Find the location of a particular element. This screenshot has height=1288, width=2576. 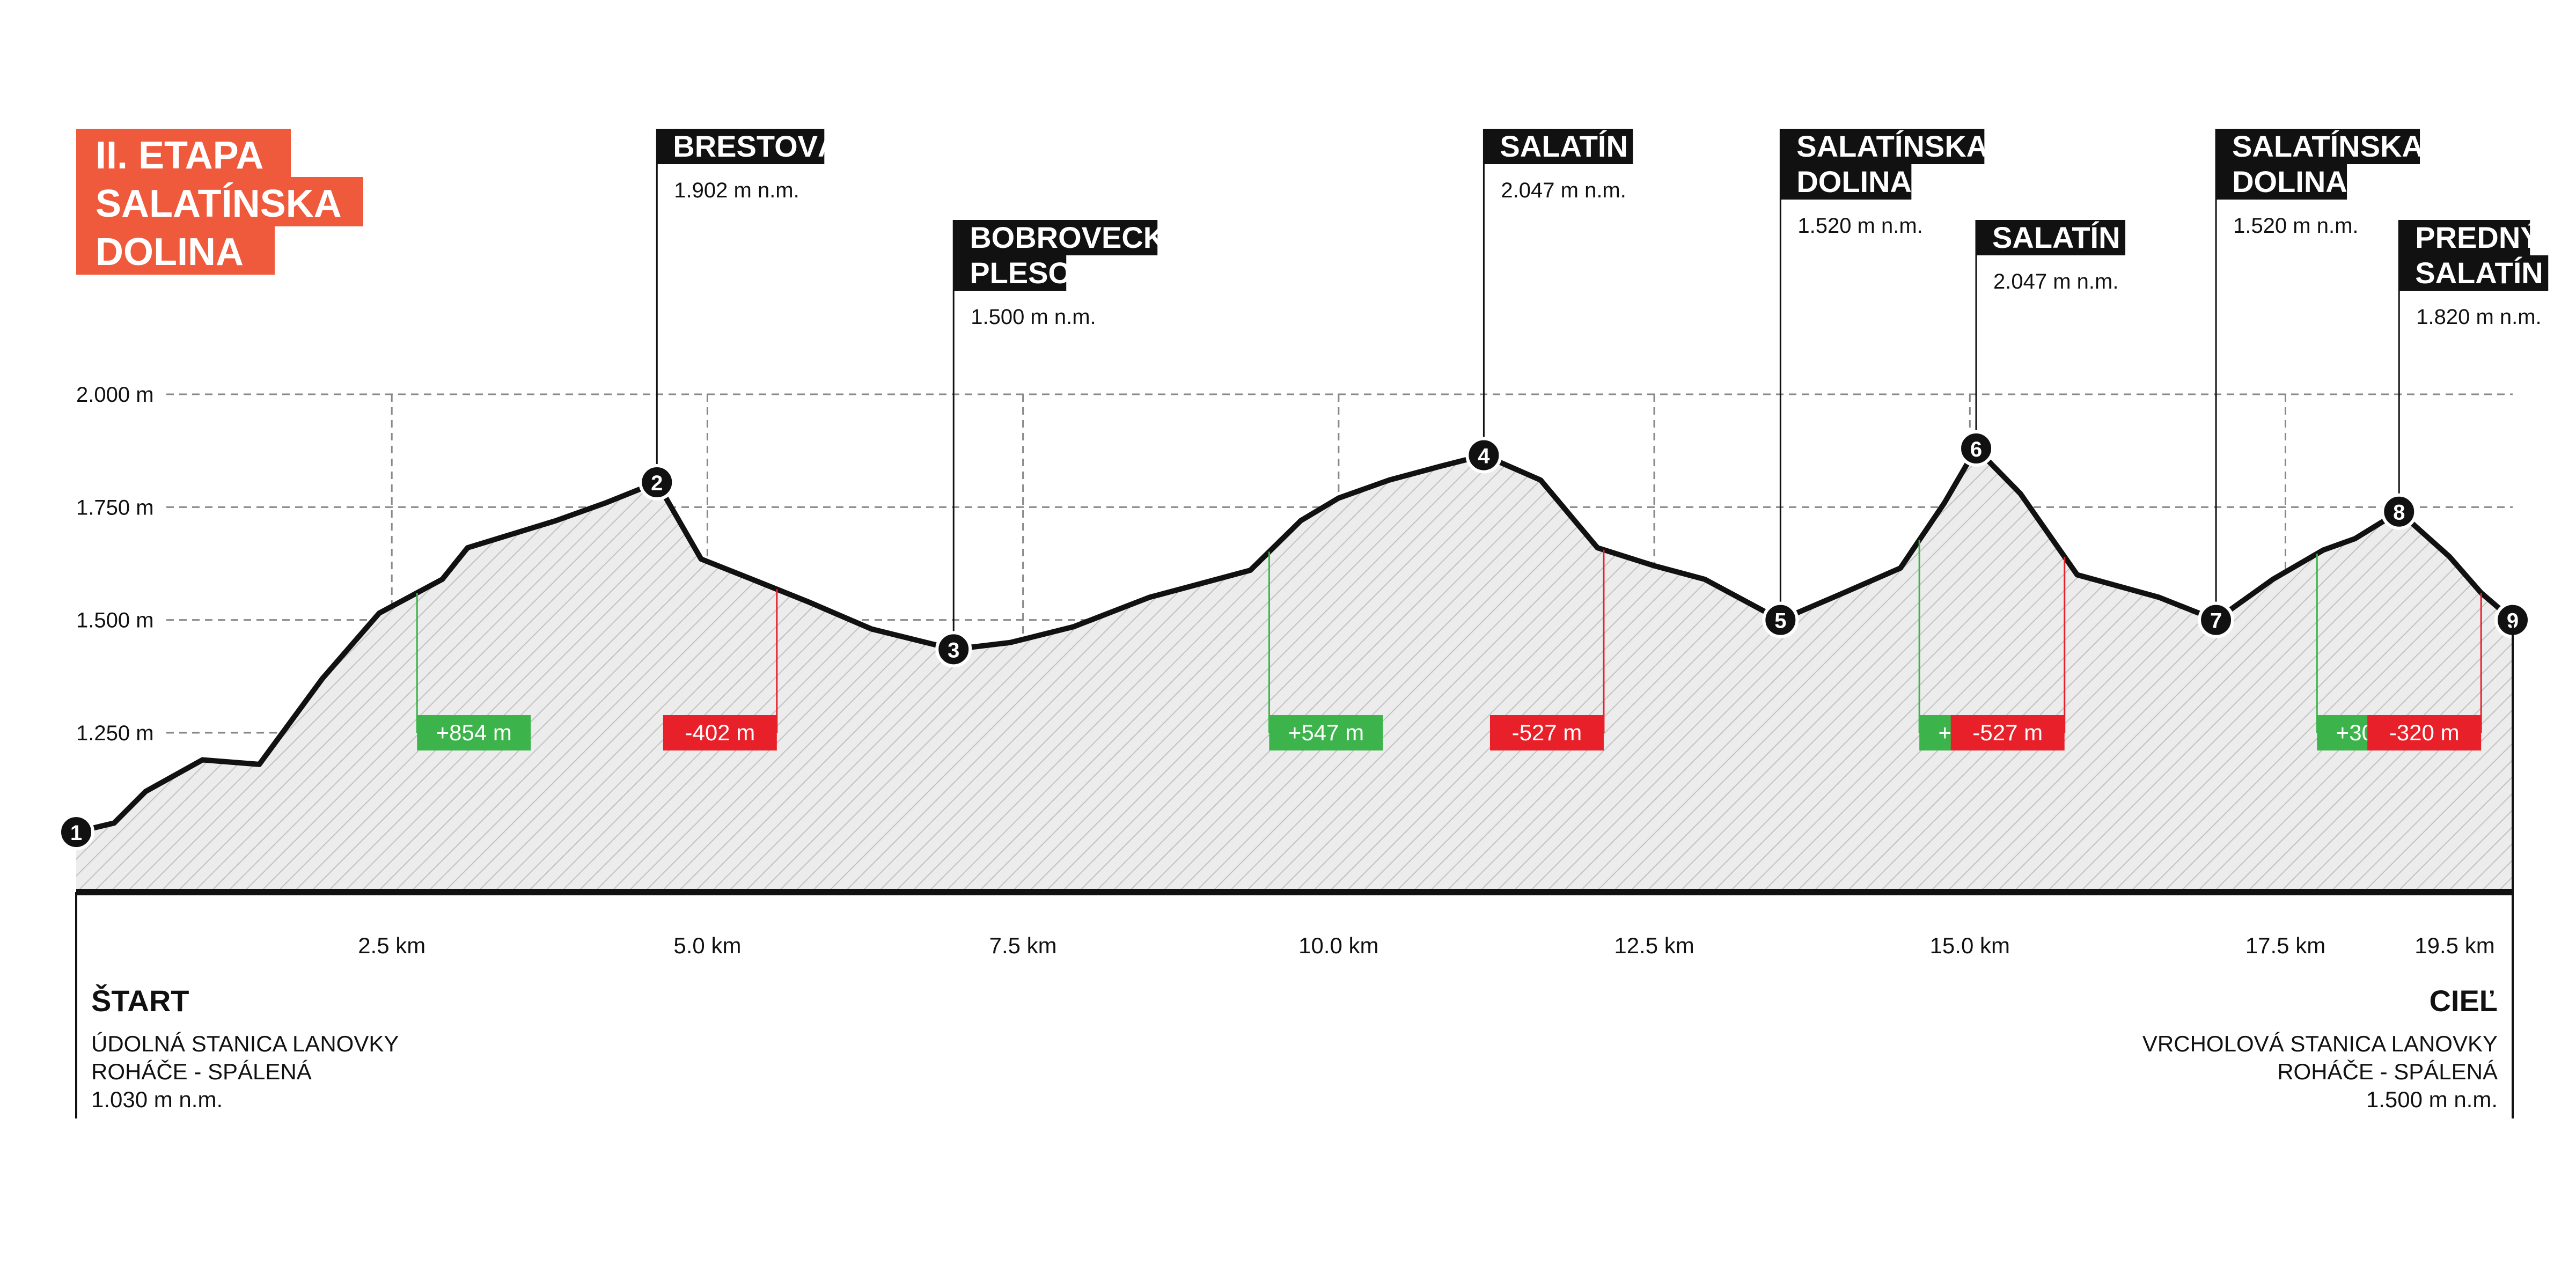

waypoint-number: 6 is located at coordinates (1976, 449).